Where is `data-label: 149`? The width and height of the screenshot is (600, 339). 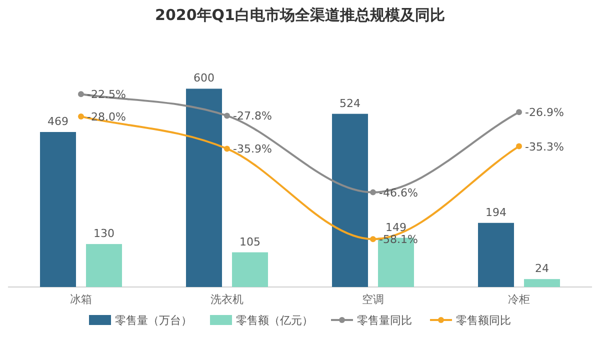
data-label: 149 is located at coordinates (396, 227).